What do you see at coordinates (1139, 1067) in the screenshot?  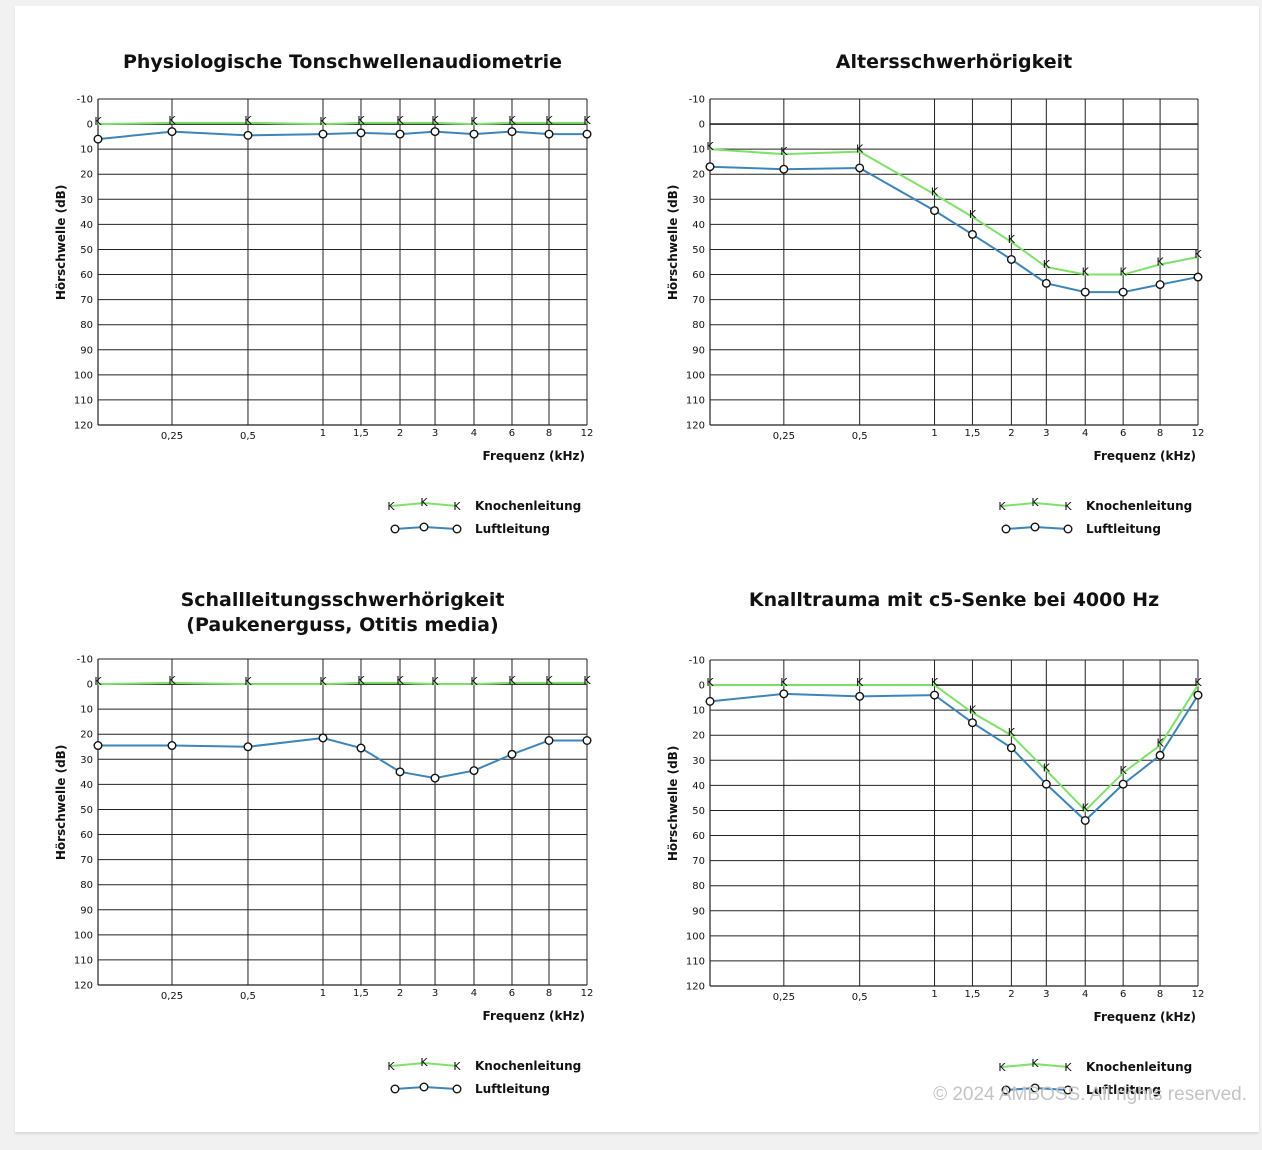 I see `legend-label-bone: Knochenleitung` at bounding box center [1139, 1067].